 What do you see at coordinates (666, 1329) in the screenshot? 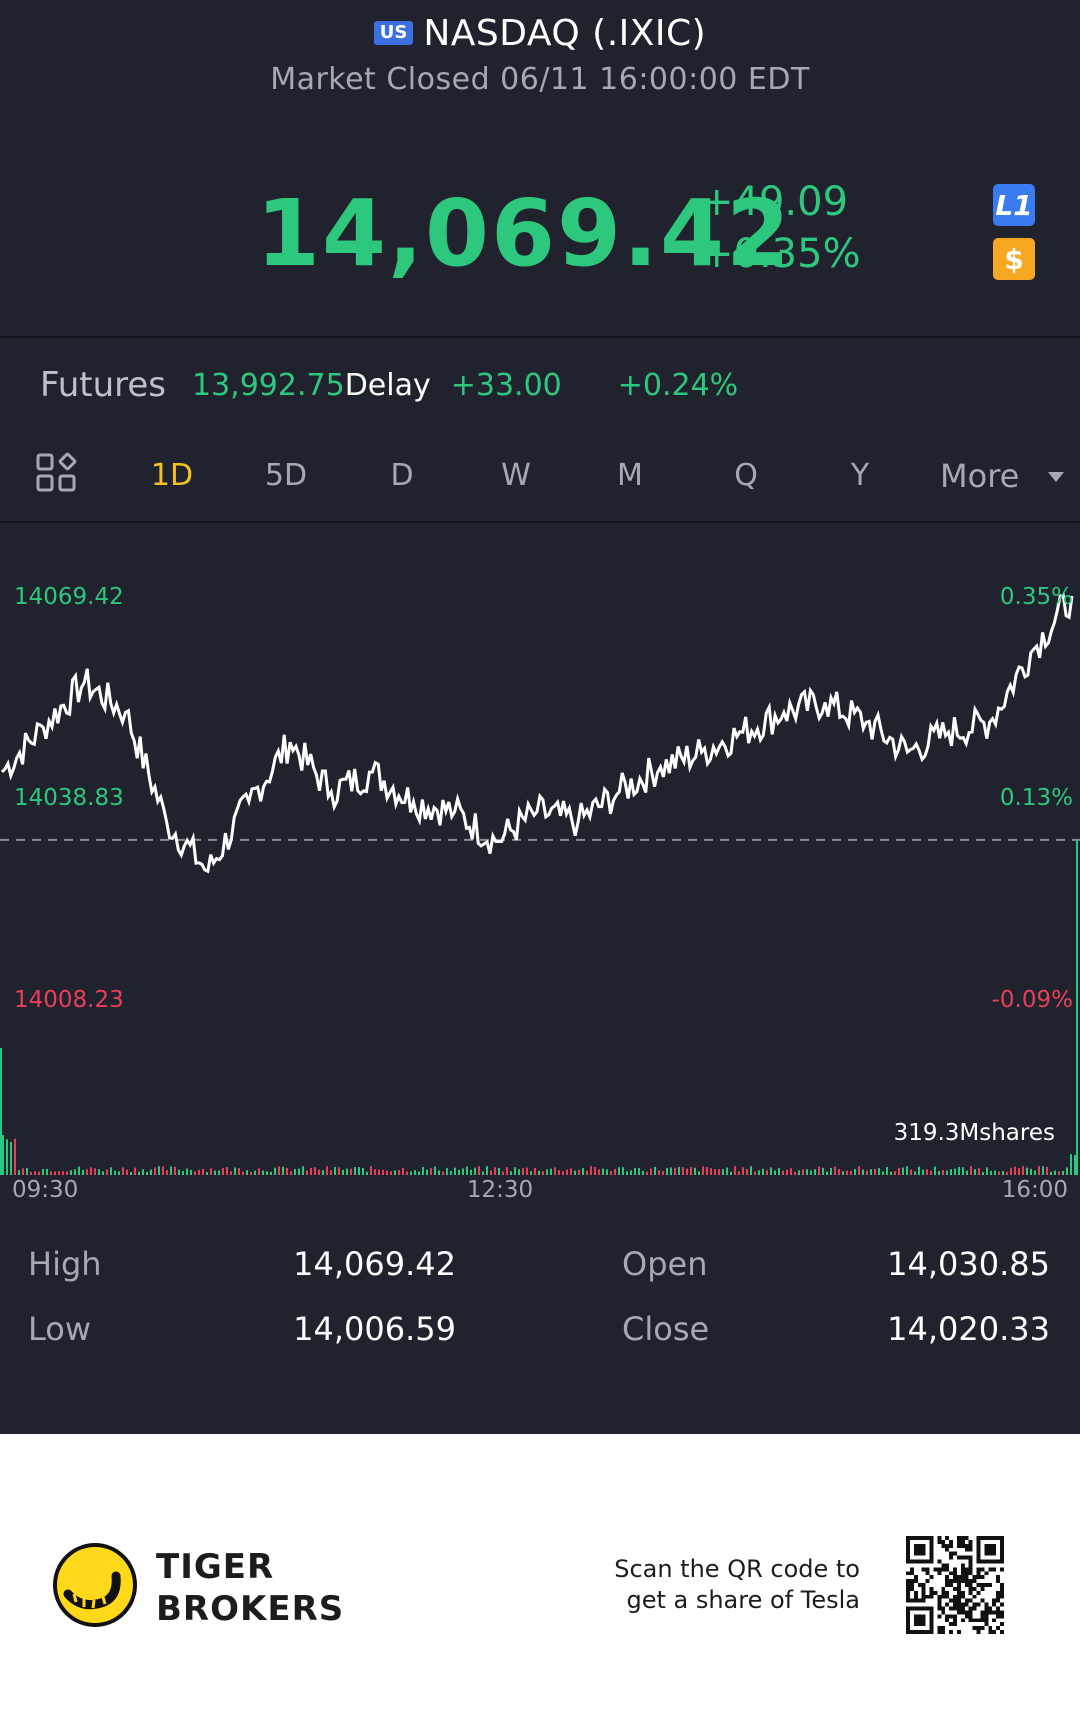
I see `close-label: Close` at bounding box center [666, 1329].